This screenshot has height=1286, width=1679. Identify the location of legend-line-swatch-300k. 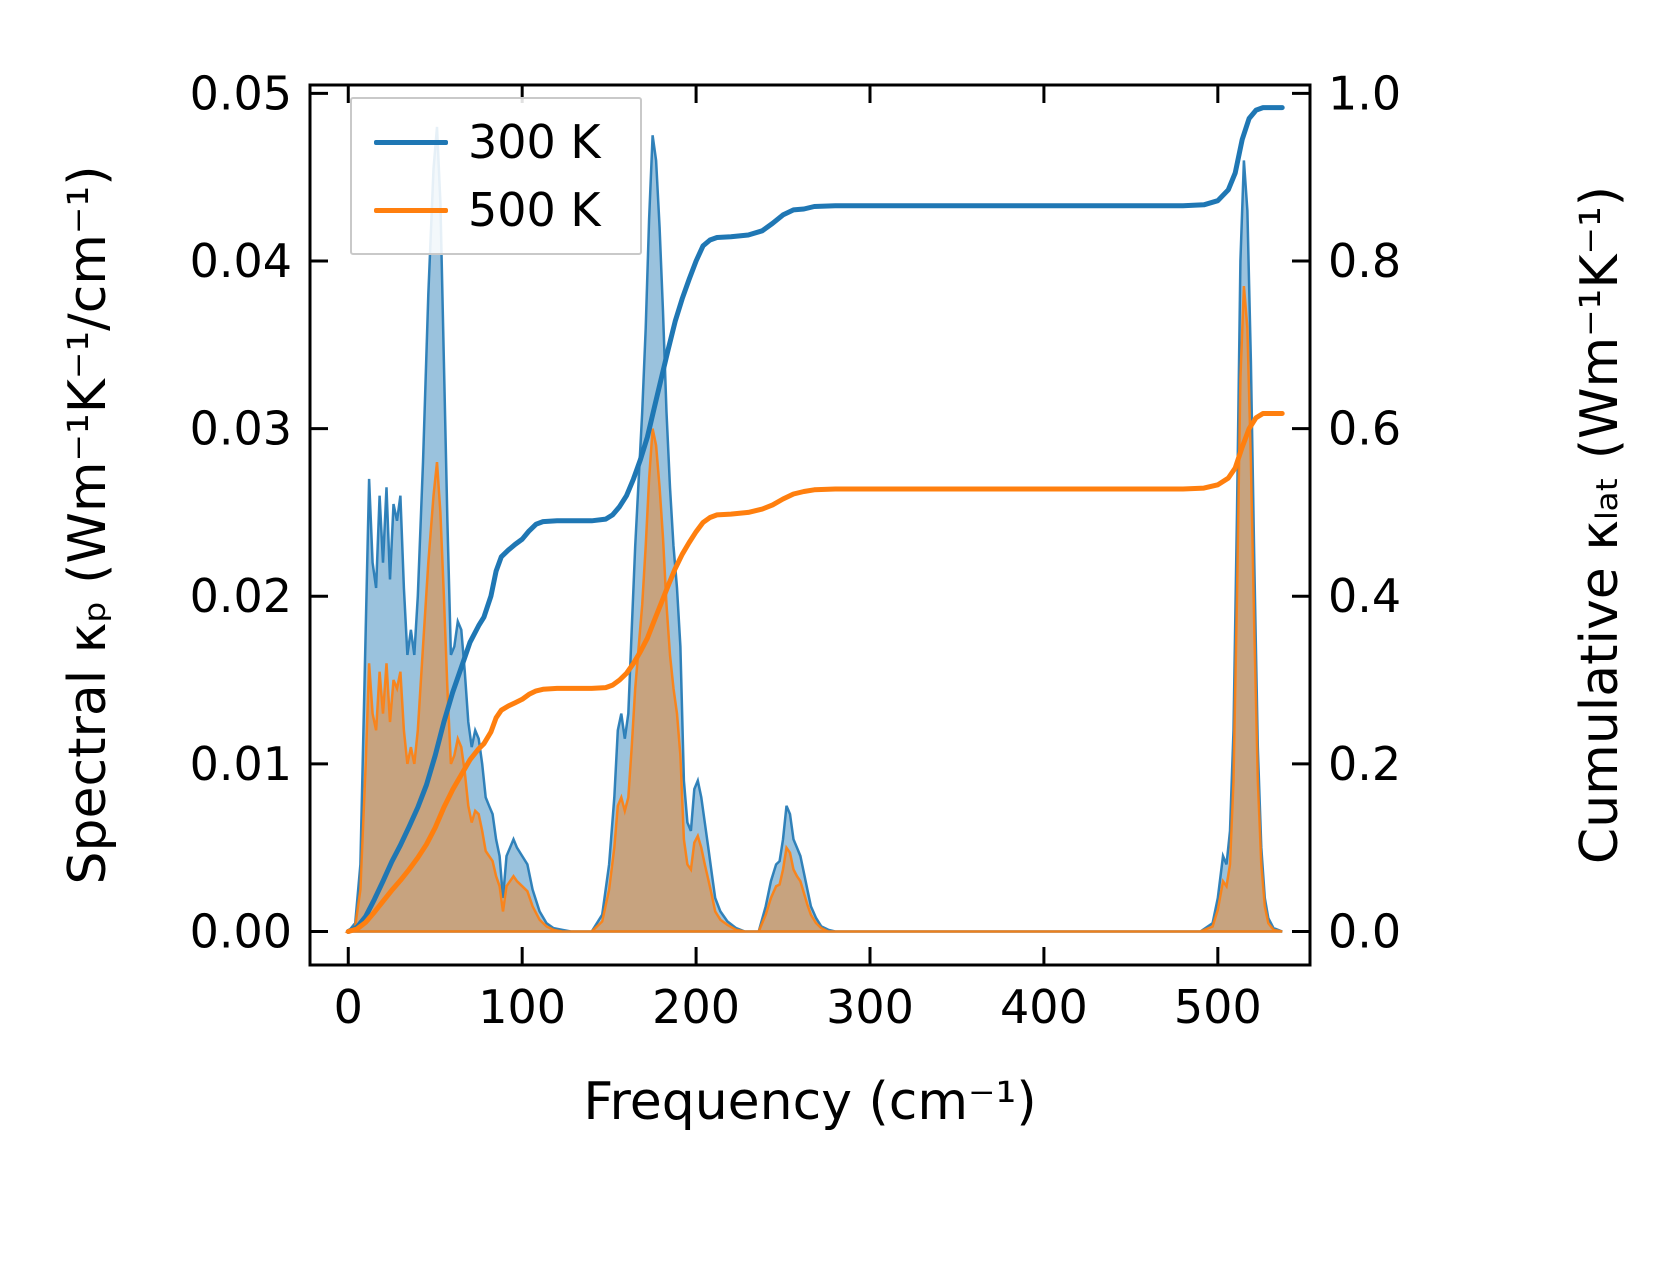
(411, 142).